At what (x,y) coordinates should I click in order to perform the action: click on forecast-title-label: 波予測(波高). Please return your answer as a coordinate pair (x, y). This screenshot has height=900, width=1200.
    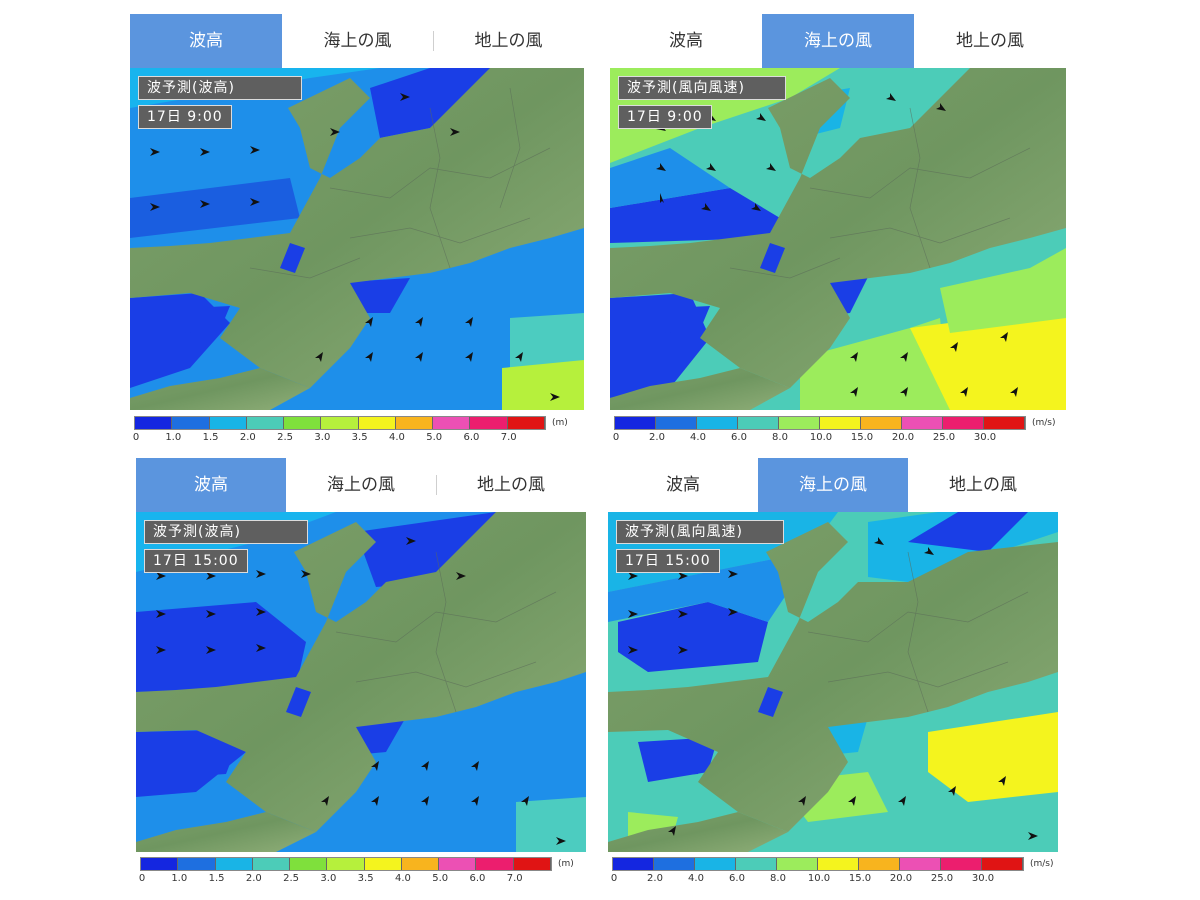
    Looking at the image, I should click on (220, 88).